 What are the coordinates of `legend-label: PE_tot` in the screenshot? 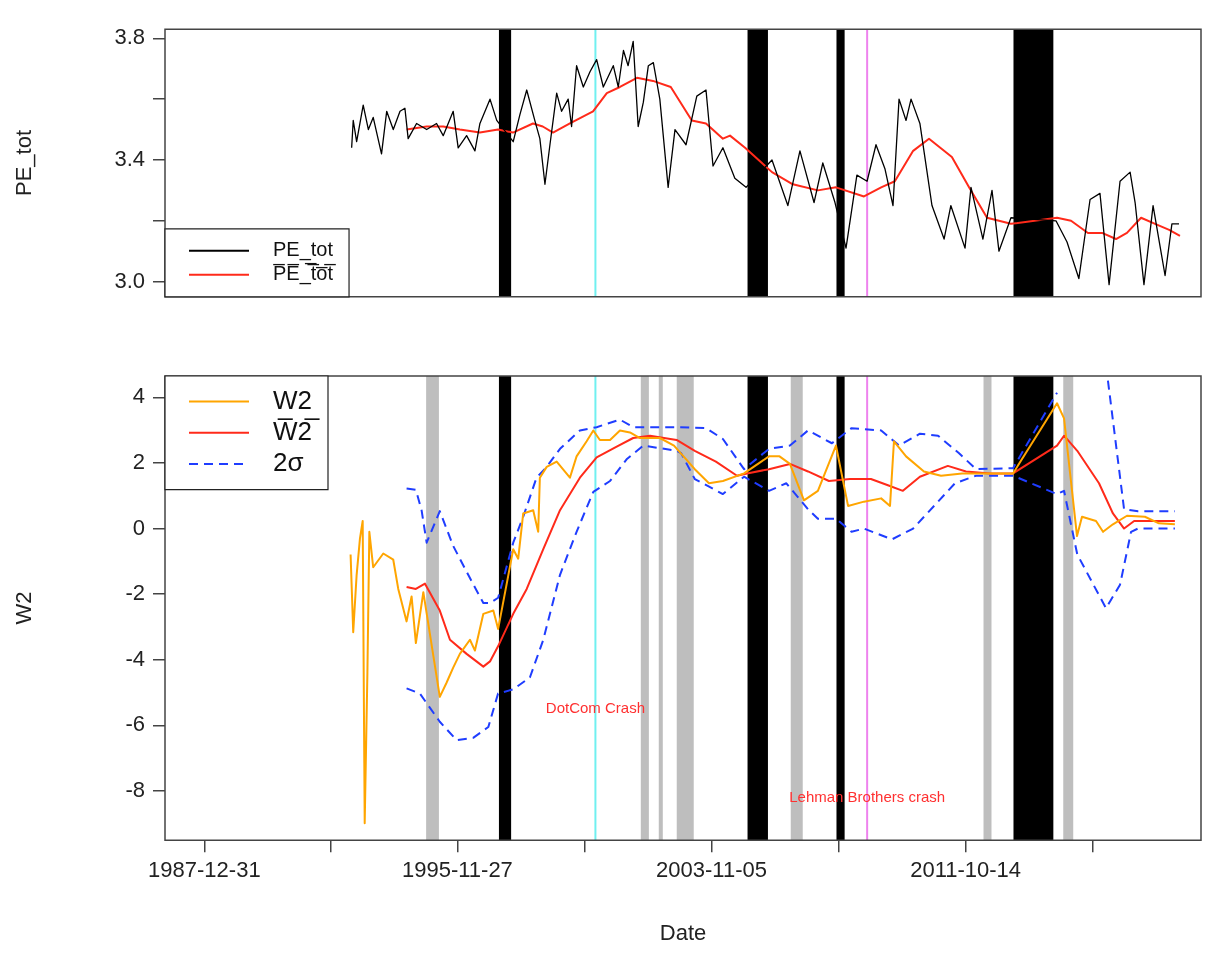 It's located at (303, 250).